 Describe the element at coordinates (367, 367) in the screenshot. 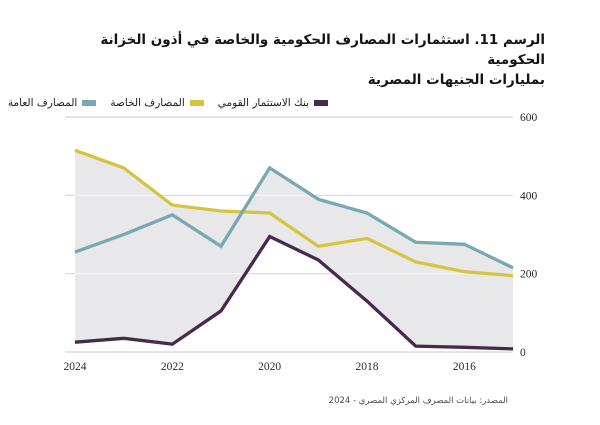

I see `x-axis-tick-label: 2018` at that location.